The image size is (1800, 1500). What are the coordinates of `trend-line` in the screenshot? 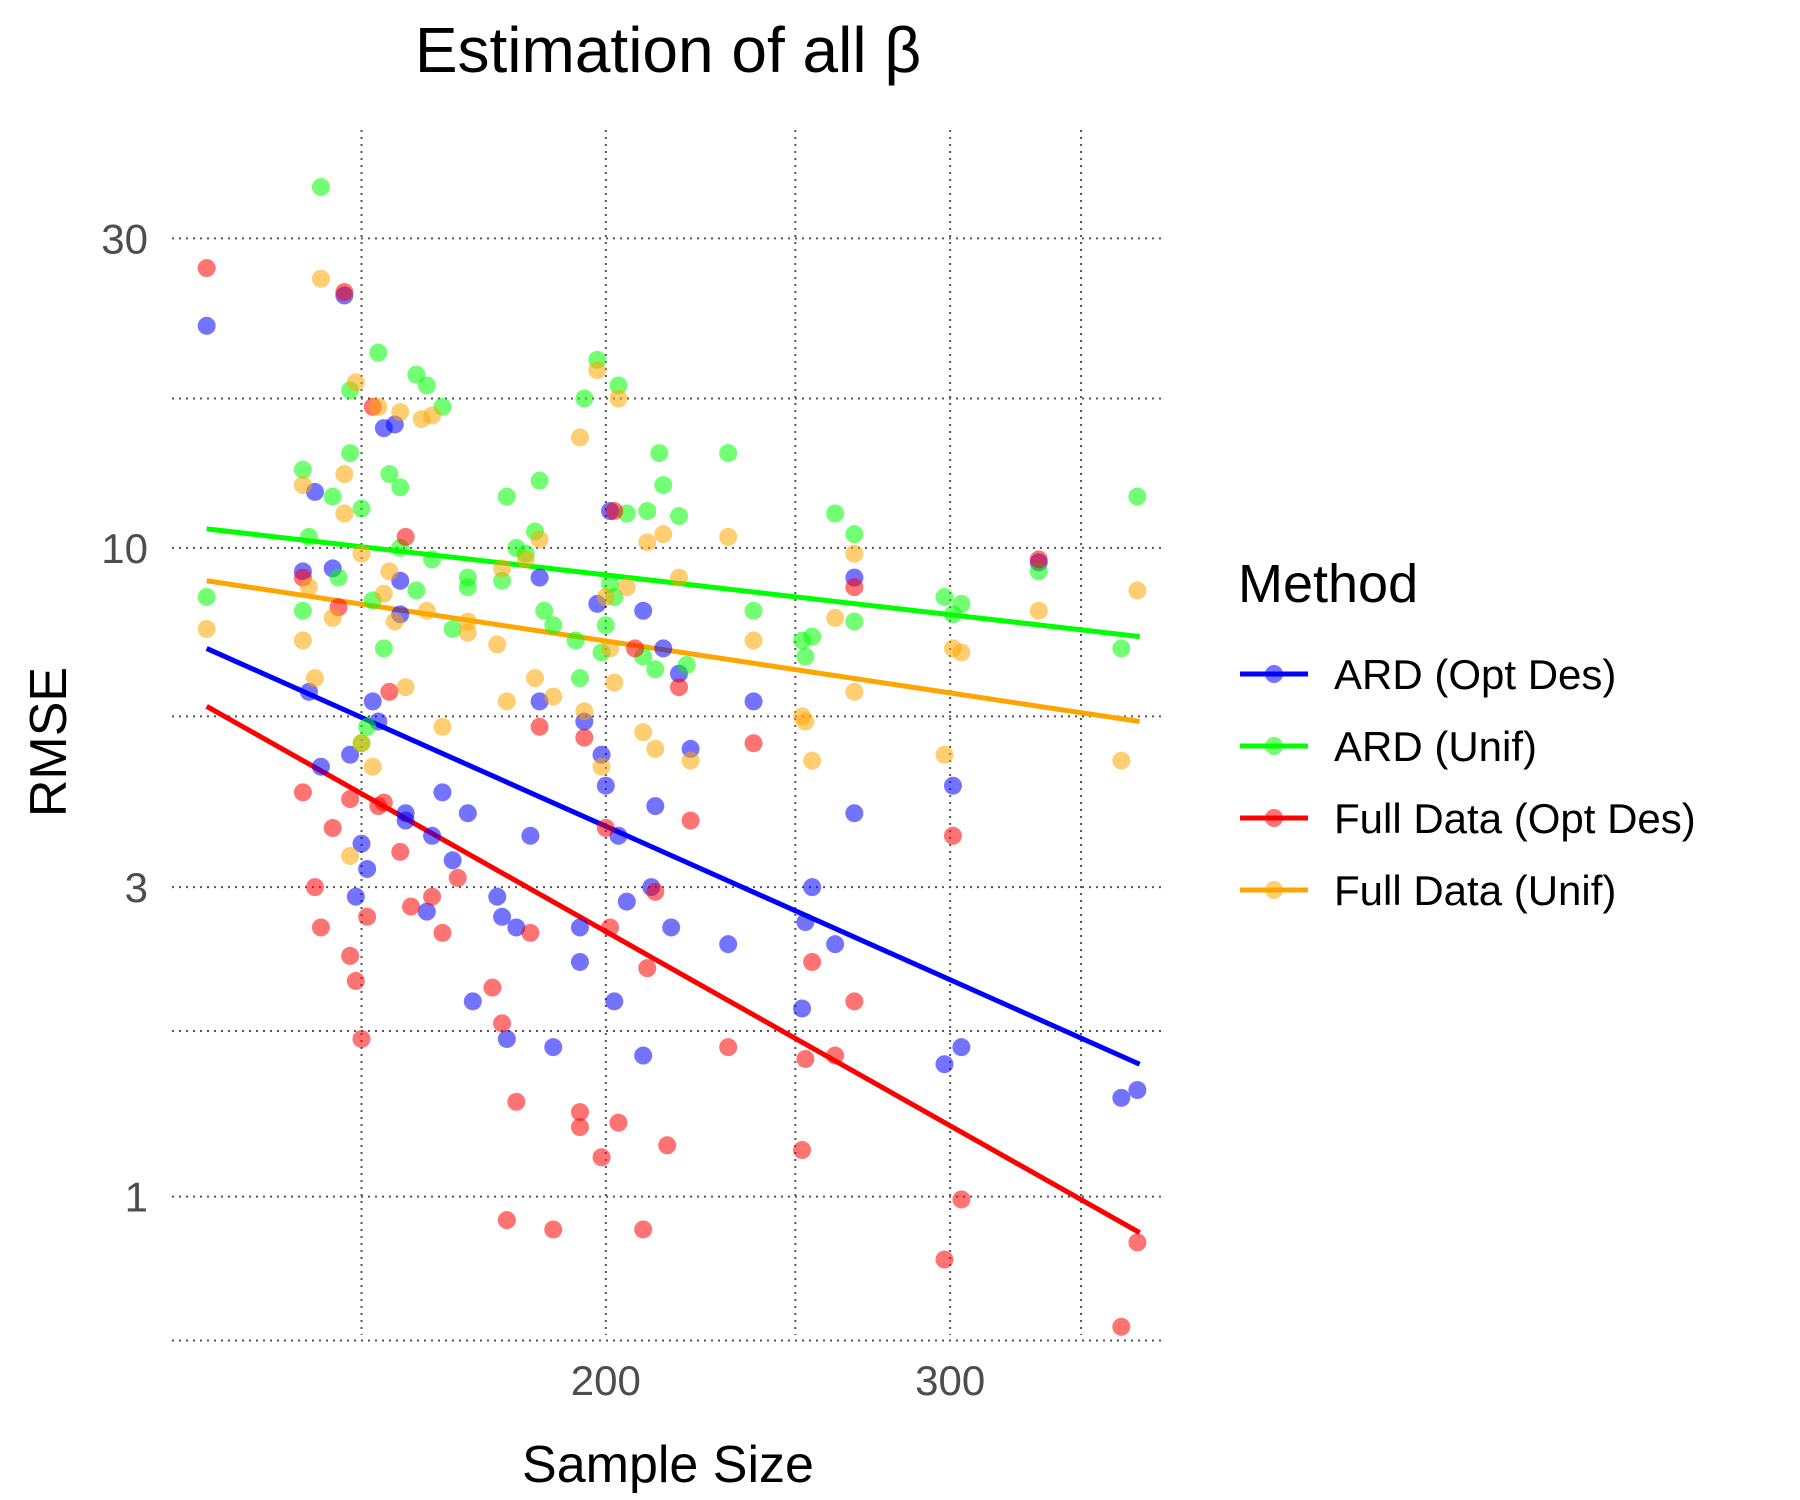 It's located at (673, 651).